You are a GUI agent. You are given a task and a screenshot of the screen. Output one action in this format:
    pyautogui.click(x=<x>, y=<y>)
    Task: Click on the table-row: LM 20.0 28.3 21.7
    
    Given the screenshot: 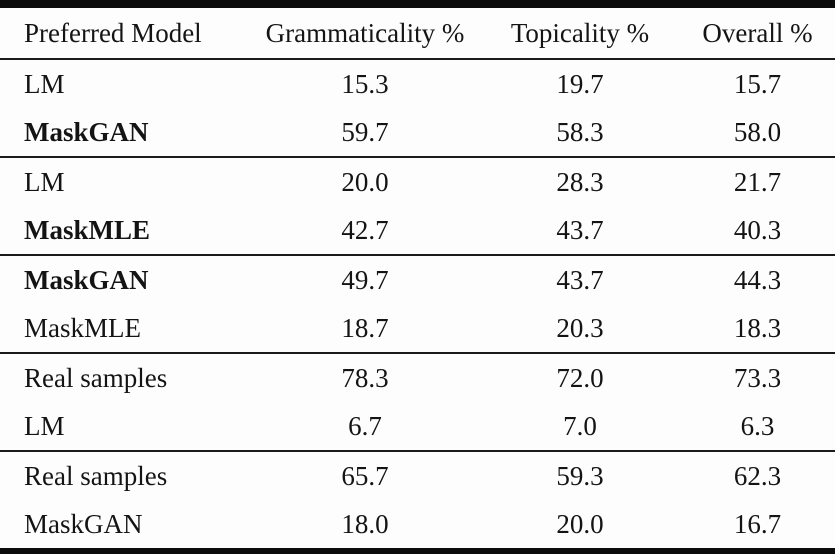 What is the action you would take?
    pyautogui.click(x=417, y=181)
    